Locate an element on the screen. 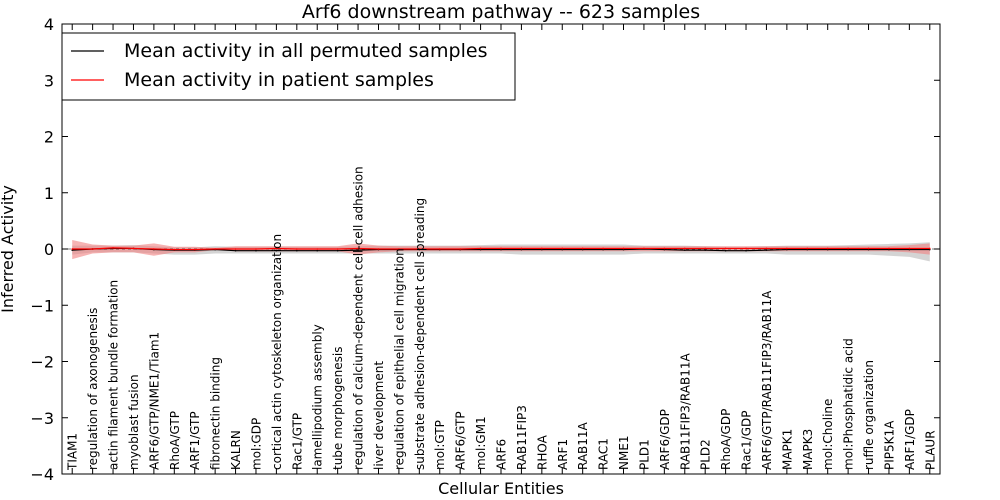  x-category-label: RAB11A is located at coordinates (583, 445).